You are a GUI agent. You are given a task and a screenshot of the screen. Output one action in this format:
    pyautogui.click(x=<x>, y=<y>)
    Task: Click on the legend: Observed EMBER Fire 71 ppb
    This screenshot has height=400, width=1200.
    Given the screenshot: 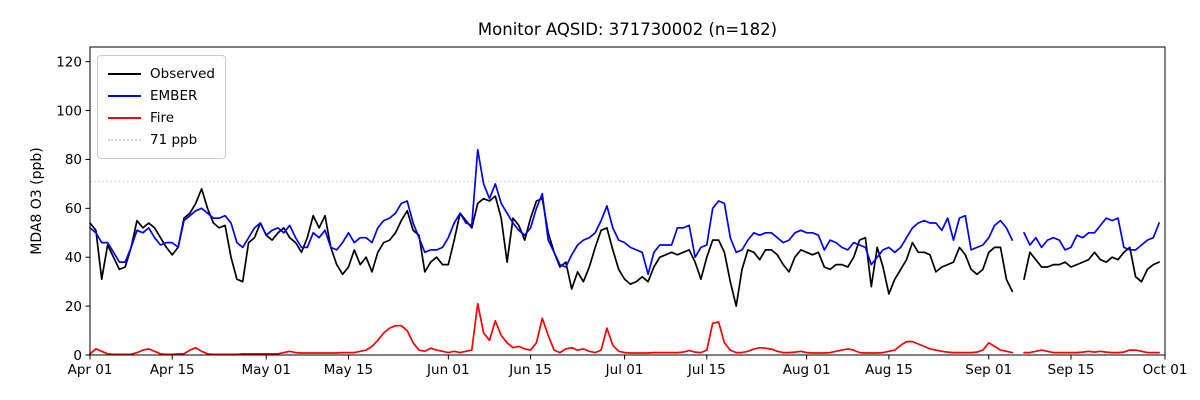 What is the action you would take?
    pyautogui.click(x=161, y=107)
    